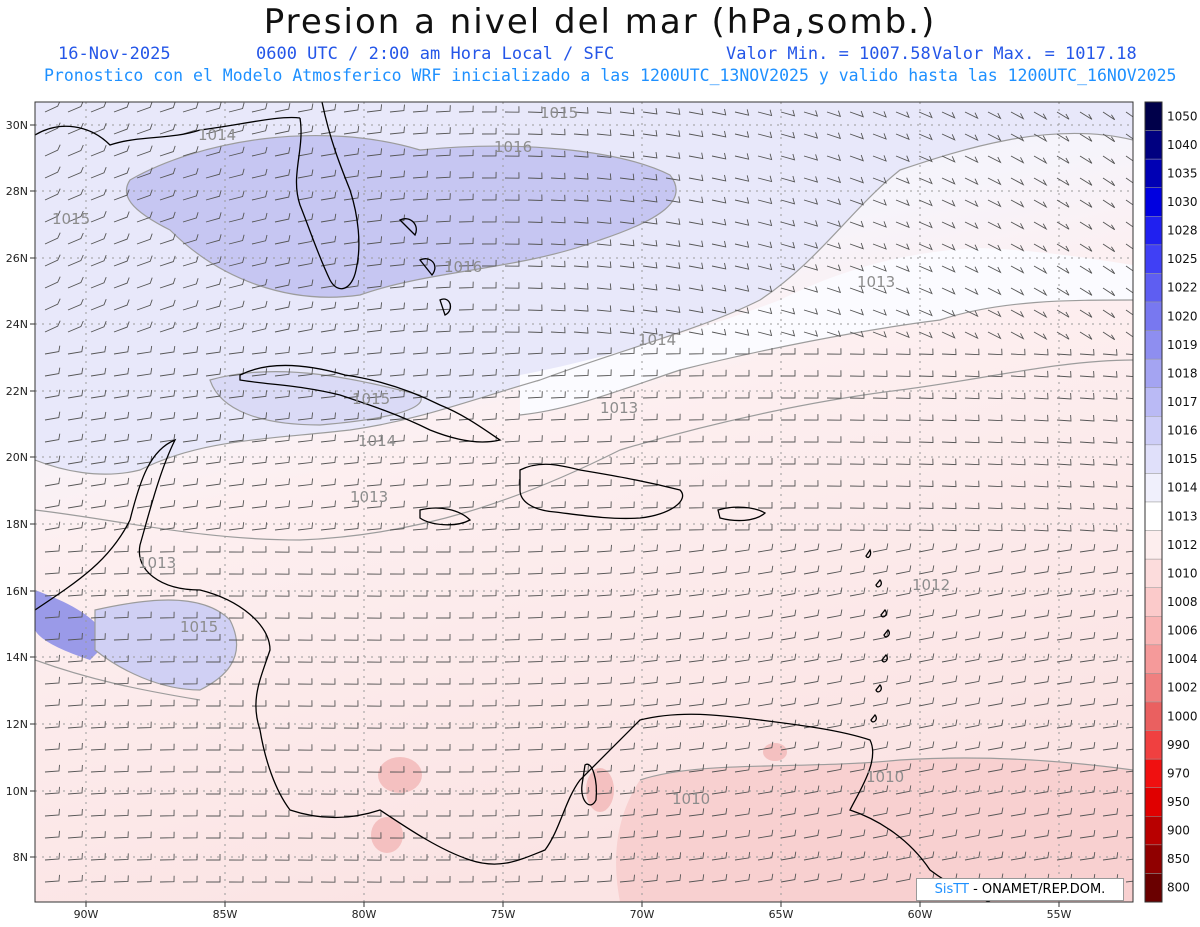 The image size is (1200, 927). I want to click on colorbar-label: 1000, so click(1182, 716).